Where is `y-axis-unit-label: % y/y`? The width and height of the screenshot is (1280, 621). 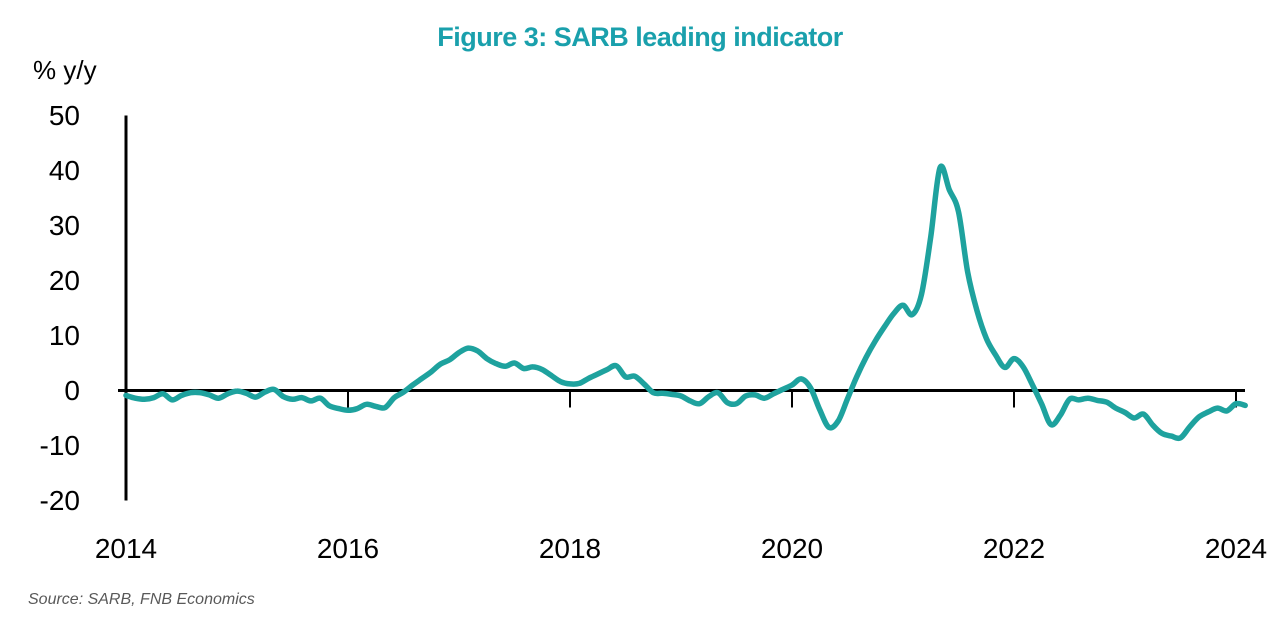 y-axis-unit-label: % y/y is located at coordinates (65, 70).